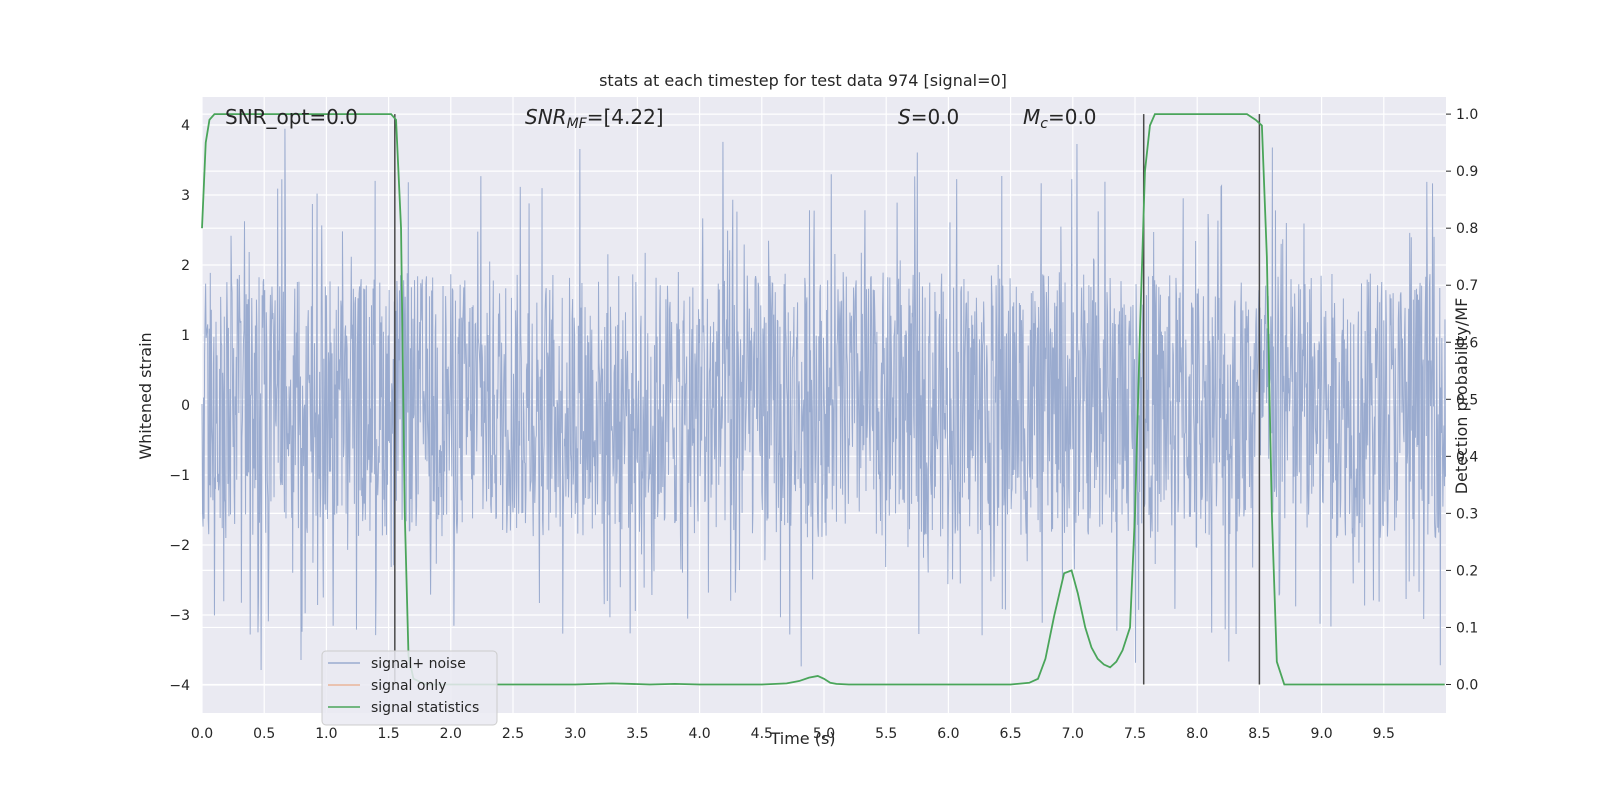  I want to click on legend-label-signal-noise: signal+ noise, so click(418, 664).